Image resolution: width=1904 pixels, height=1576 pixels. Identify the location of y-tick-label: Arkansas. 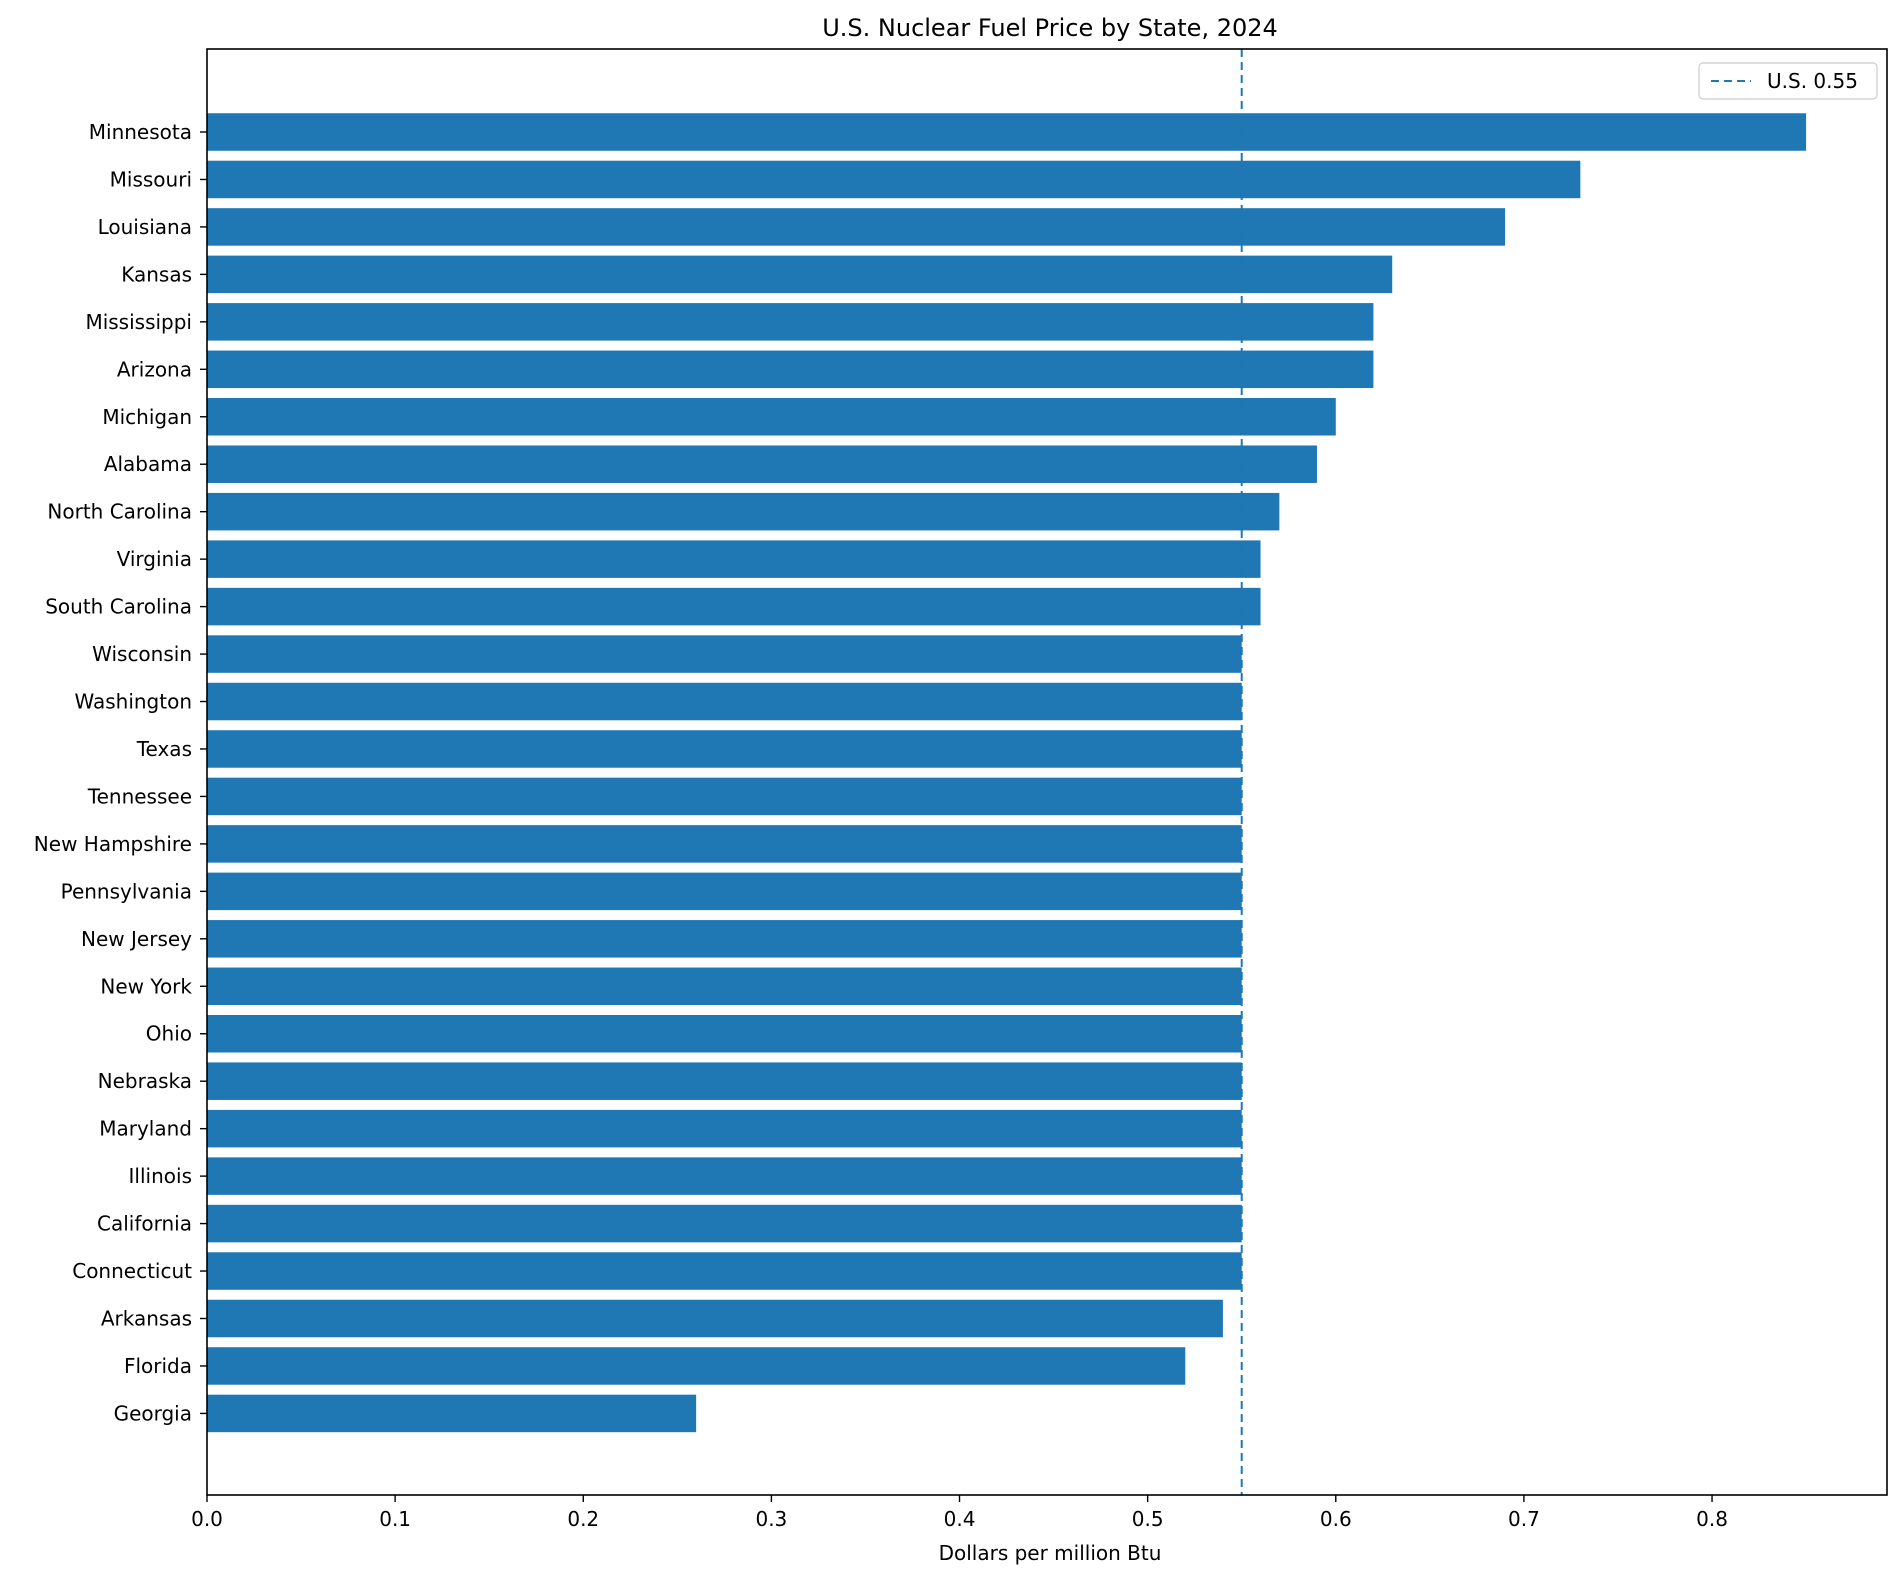
(146, 1319).